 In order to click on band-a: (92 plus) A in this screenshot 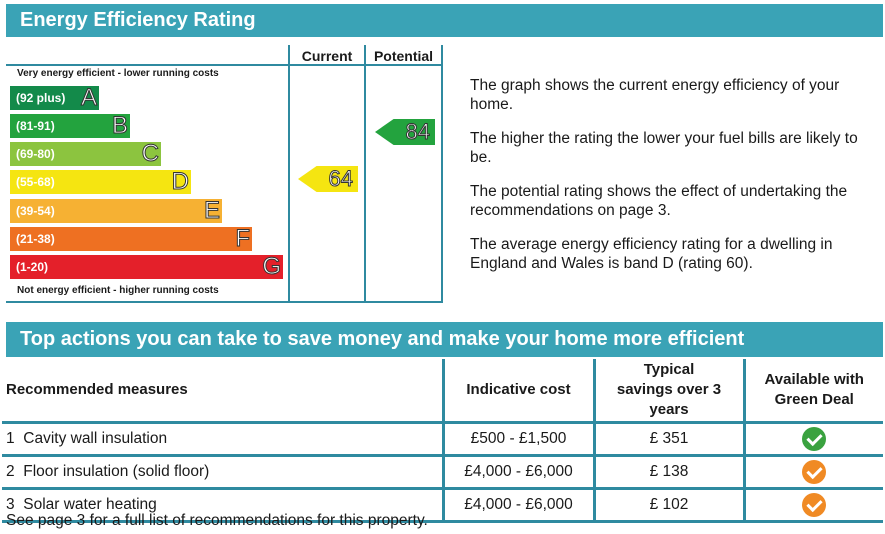, I will do `click(54, 97)`.